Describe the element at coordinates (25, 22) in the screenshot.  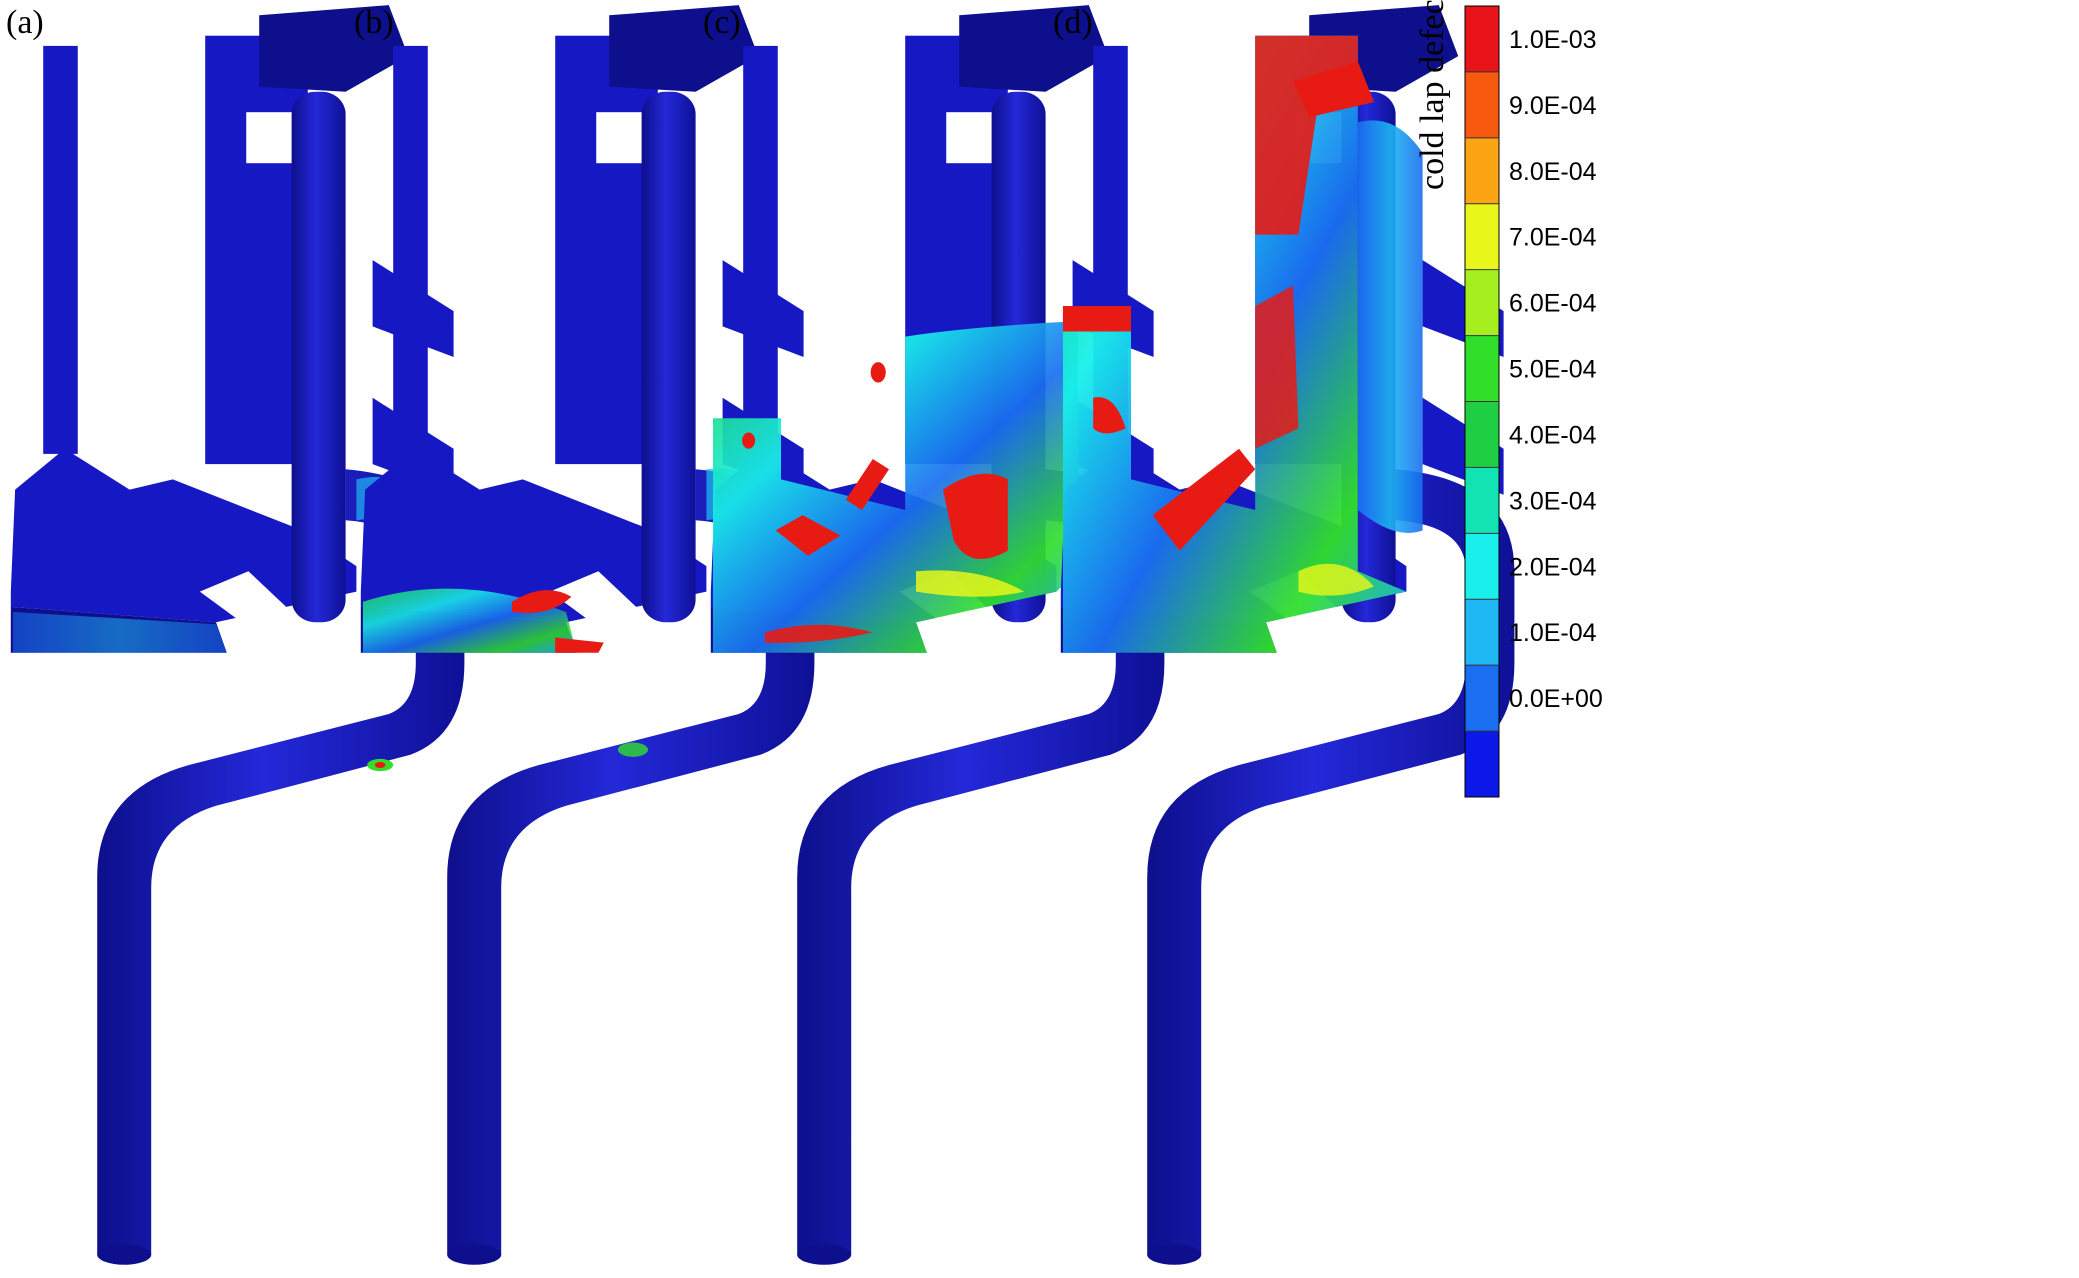
I see `panel-label-a: (a)` at that location.